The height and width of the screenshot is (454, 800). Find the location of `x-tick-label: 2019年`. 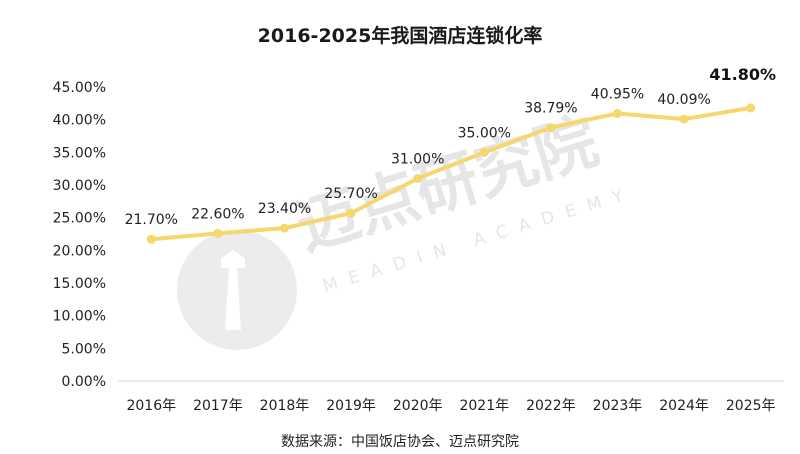

x-tick-label: 2019年 is located at coordinates (351, 406).